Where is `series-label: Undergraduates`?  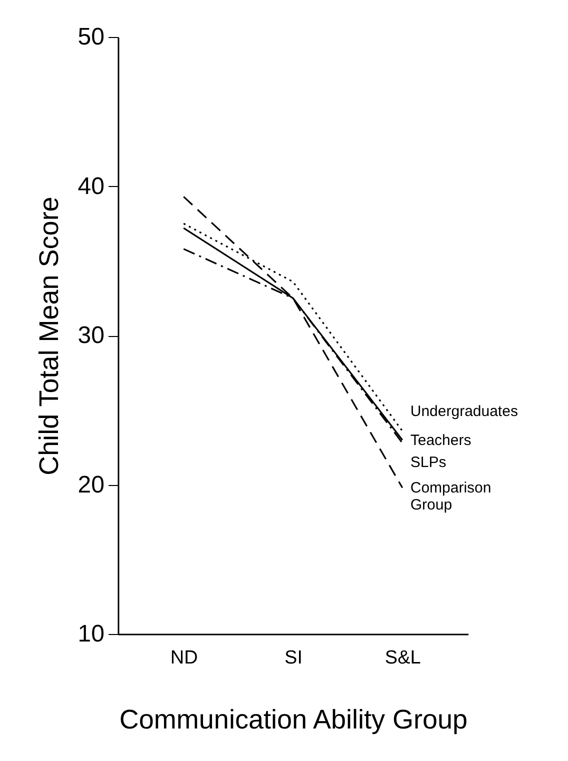 series-label: Undergraduates is located at coordinates (464, 411).